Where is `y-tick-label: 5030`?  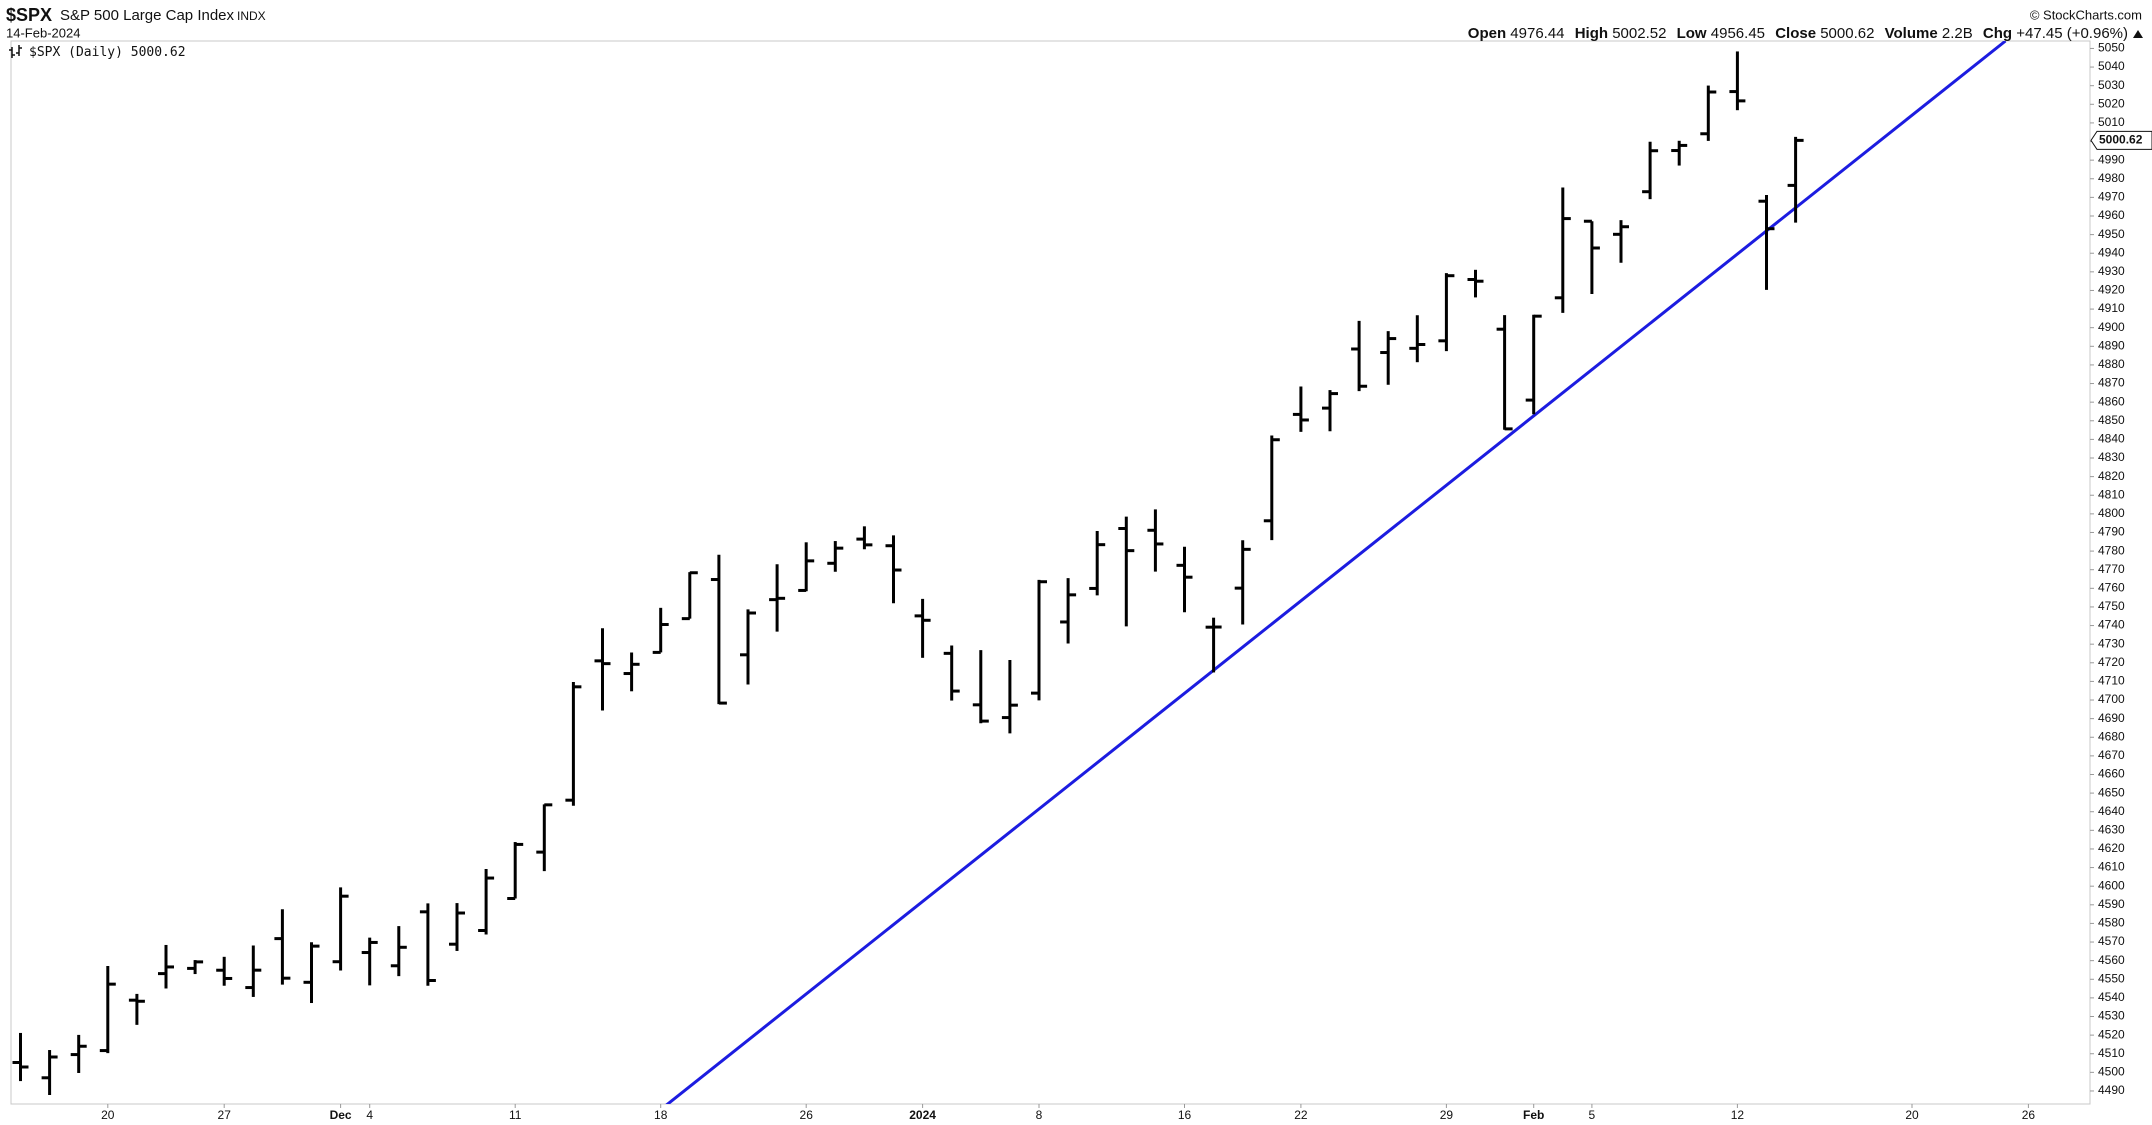 y-tick-label: 5030 is located at coordinates (2111, 85).